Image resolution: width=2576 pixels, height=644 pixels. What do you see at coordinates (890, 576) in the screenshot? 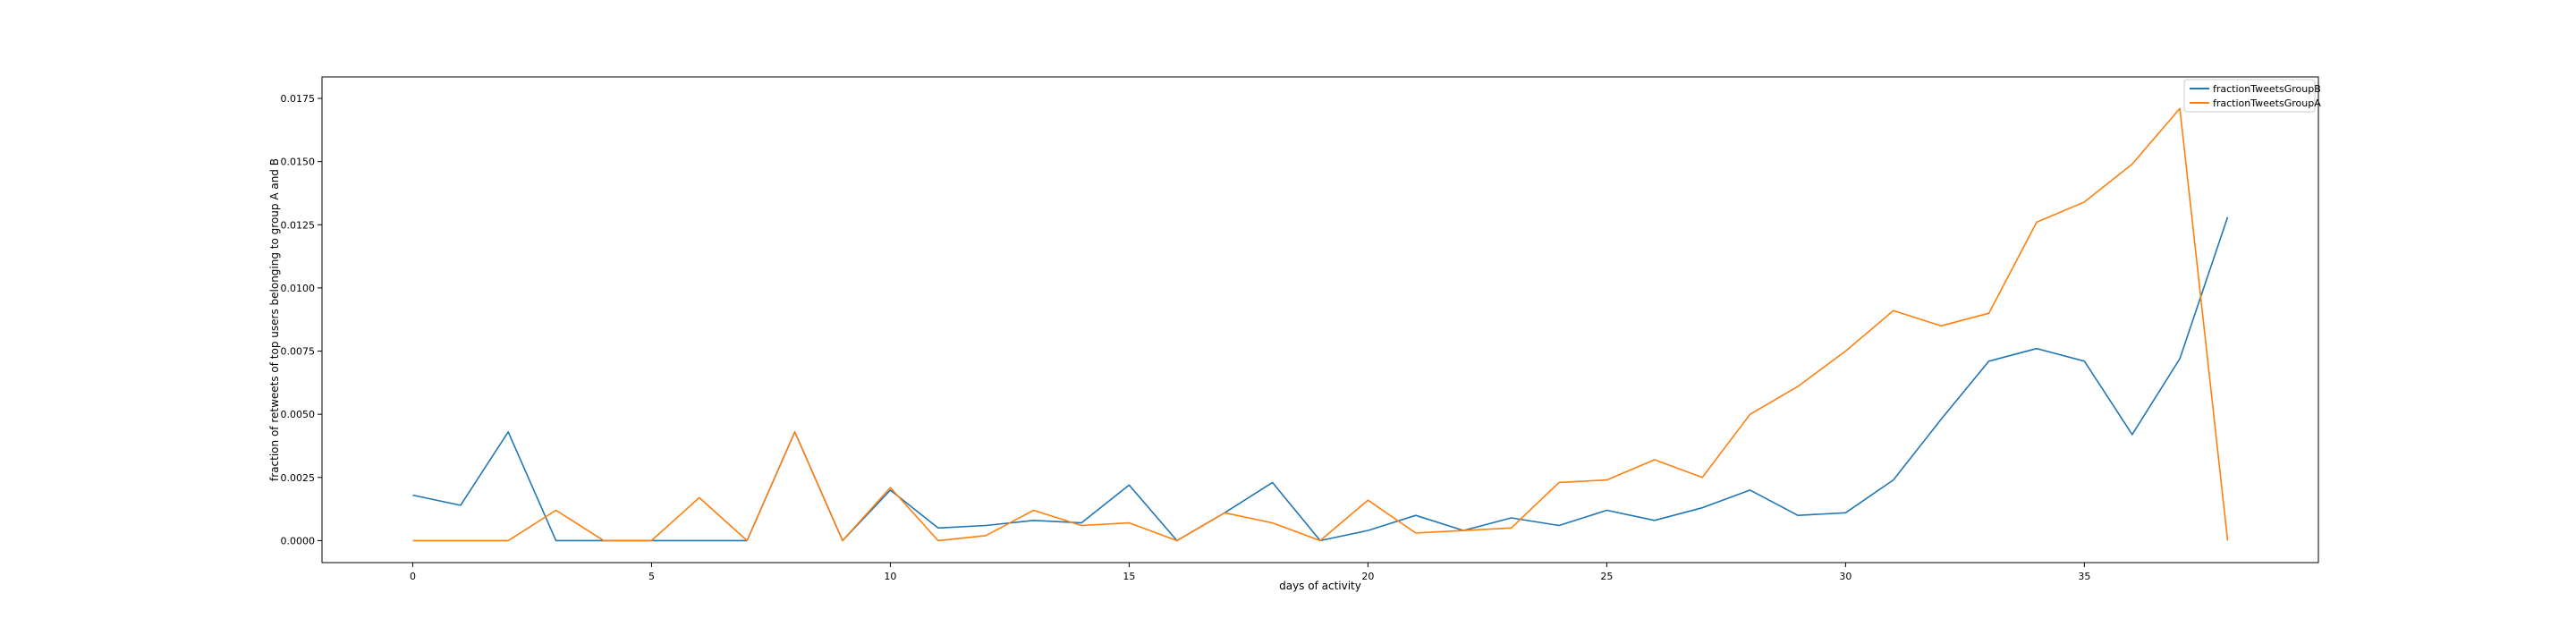
I see `x-tick-label: 10` at bounding box center [890, 576].